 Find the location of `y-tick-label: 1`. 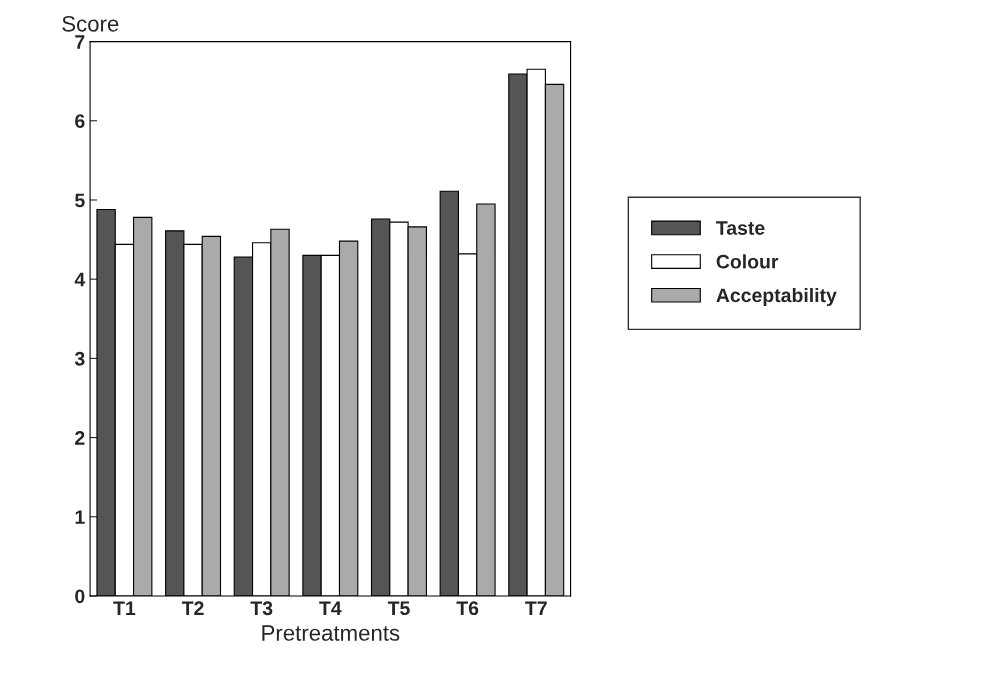

y-tick-label: 1 is located at coordinates (80, 517).